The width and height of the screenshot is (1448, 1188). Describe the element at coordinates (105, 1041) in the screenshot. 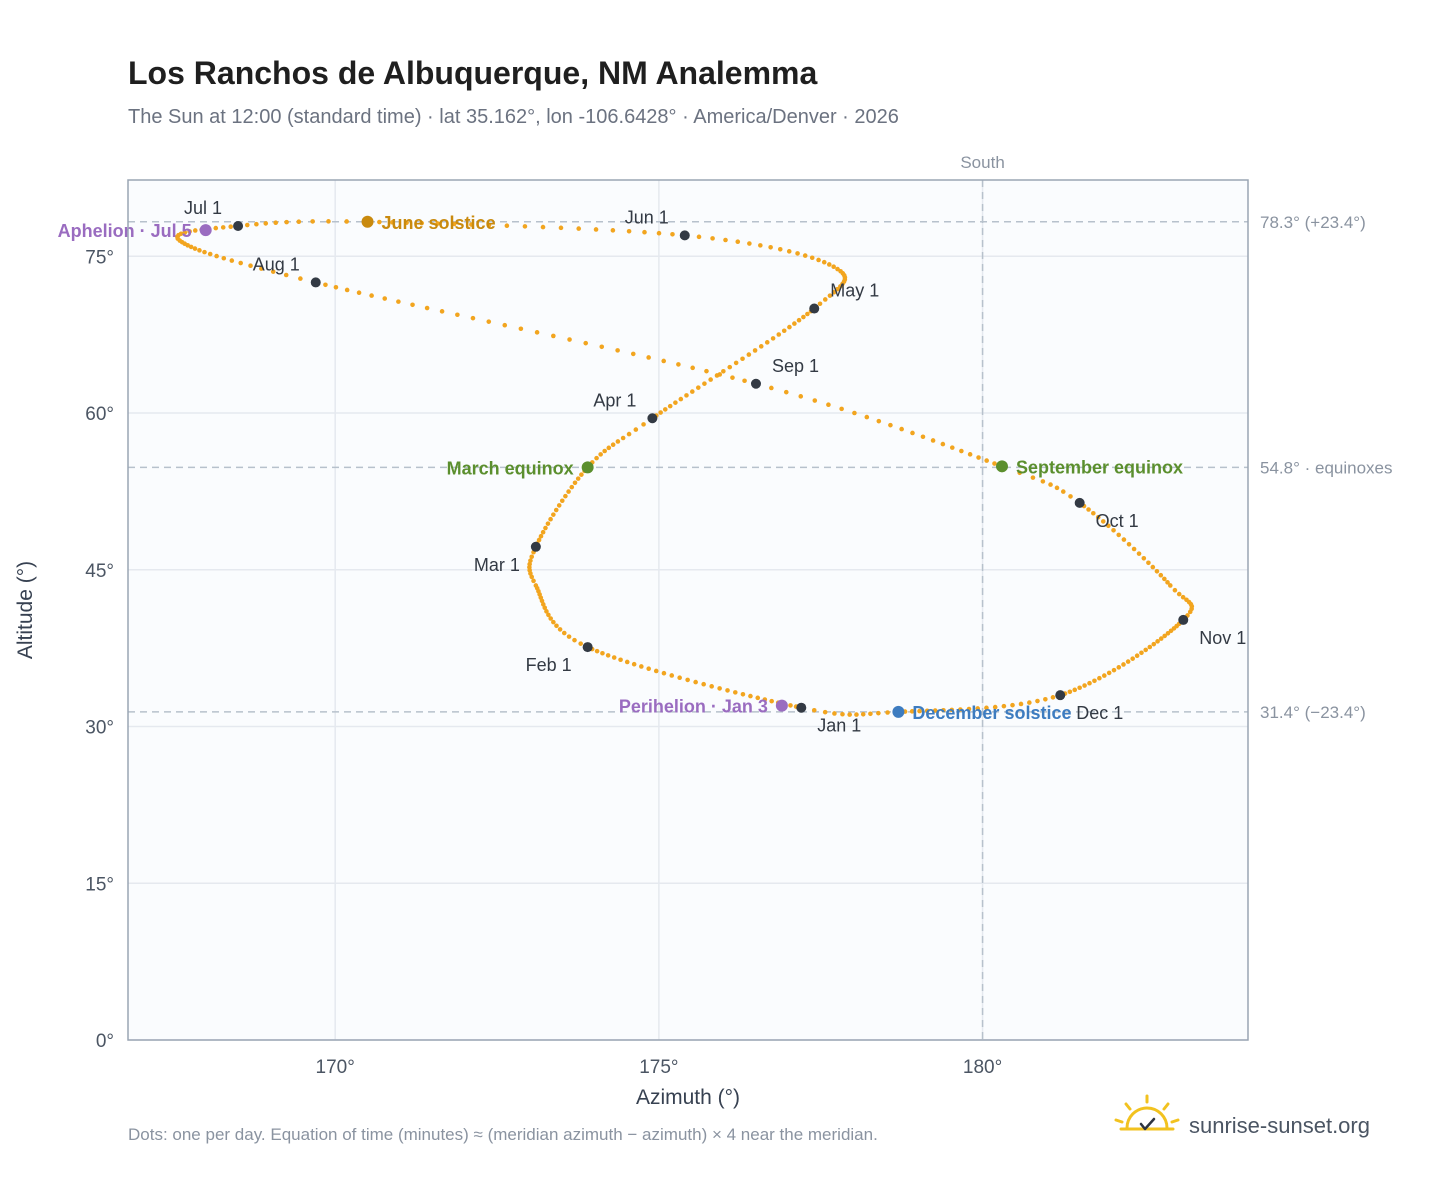

I see `y-tick-label: 0°` at that location.